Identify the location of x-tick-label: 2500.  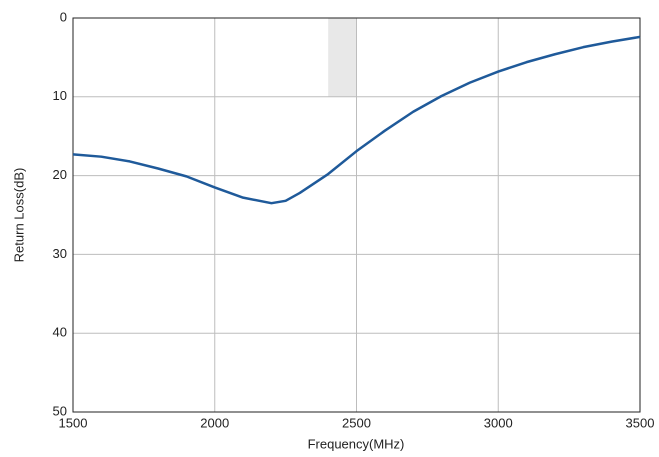
(356, 422).